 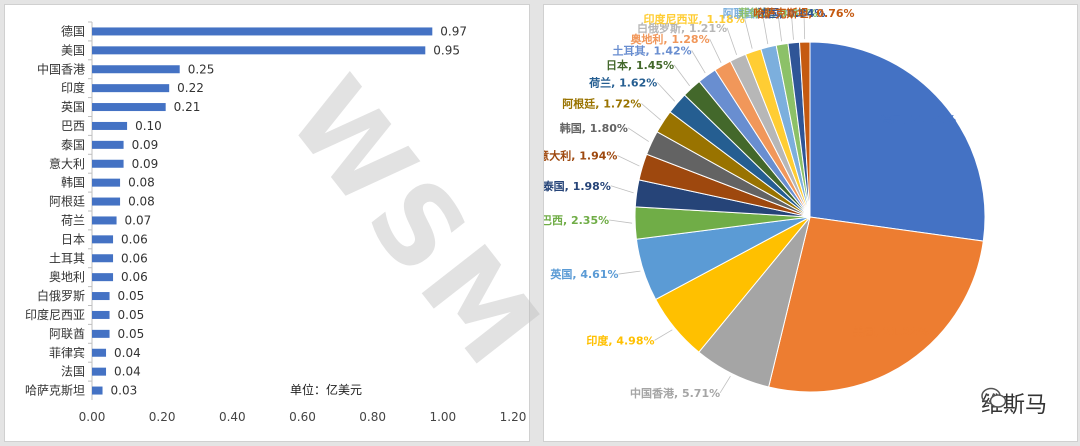 What do you see at coordinates (73, 372) in the screenshot?
I see `y-tick-label: 法国` at bounding box center [73, 372].